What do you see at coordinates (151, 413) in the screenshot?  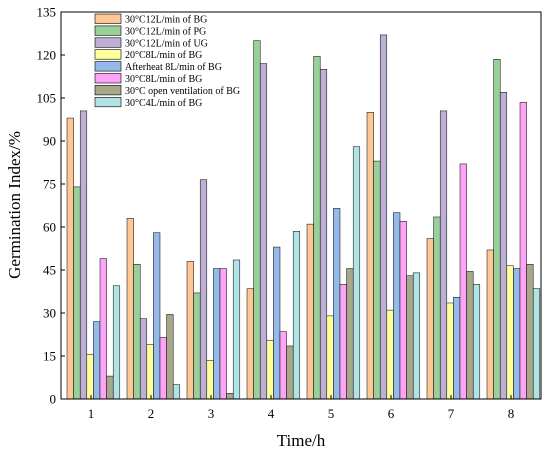 I see `x-tick-label: 2` at bounding box center [151, 413].